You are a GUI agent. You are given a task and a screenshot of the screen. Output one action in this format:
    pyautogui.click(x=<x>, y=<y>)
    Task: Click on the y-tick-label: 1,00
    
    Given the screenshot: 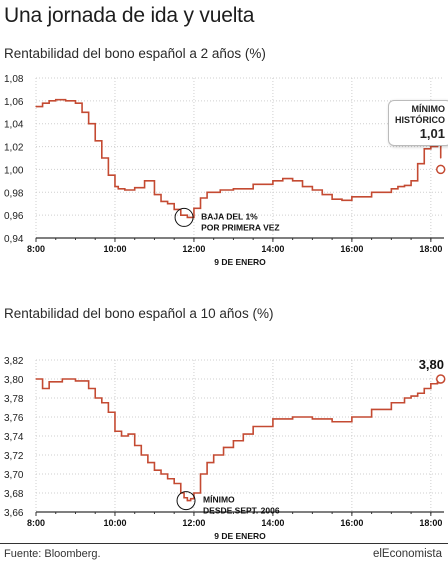 What is the action you would take?
    pyautogui.click(x=14, y=170)
    